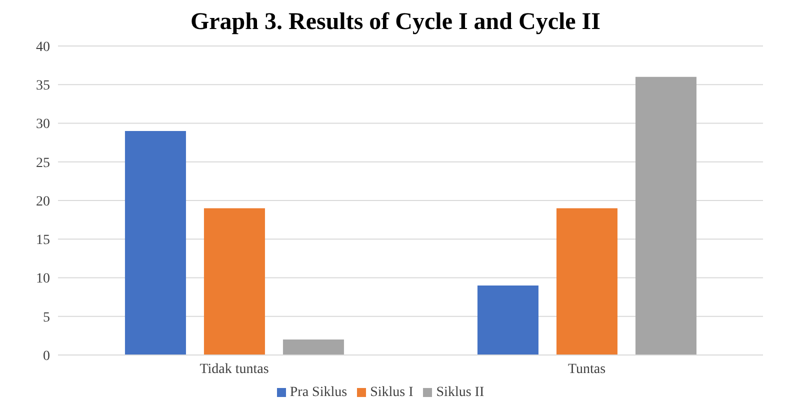 Image resolution: width=793 pixels, height=419 pixels. Describe the element at coordinates (46, 318) in the screenshot. I see `y-tick-label: 5` at that location.